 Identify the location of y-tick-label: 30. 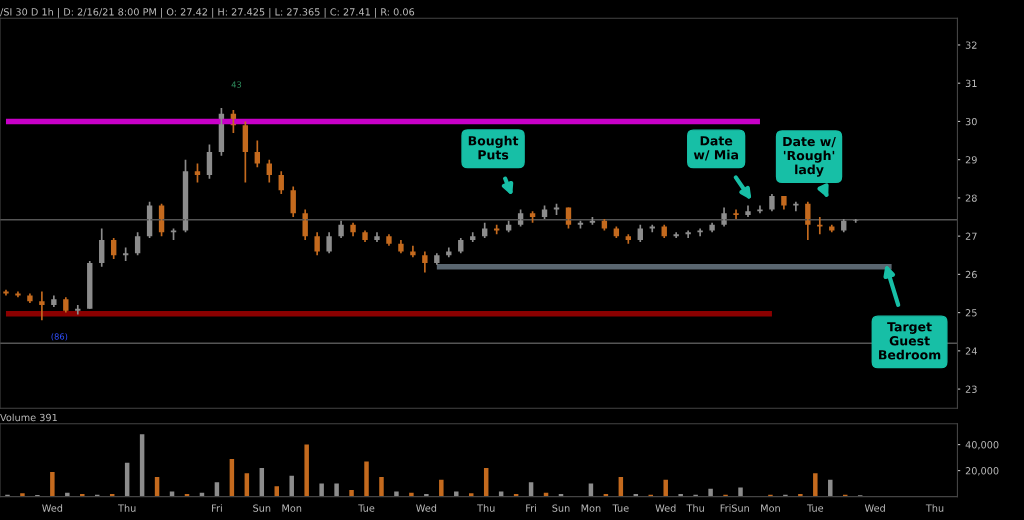
(971, 121).